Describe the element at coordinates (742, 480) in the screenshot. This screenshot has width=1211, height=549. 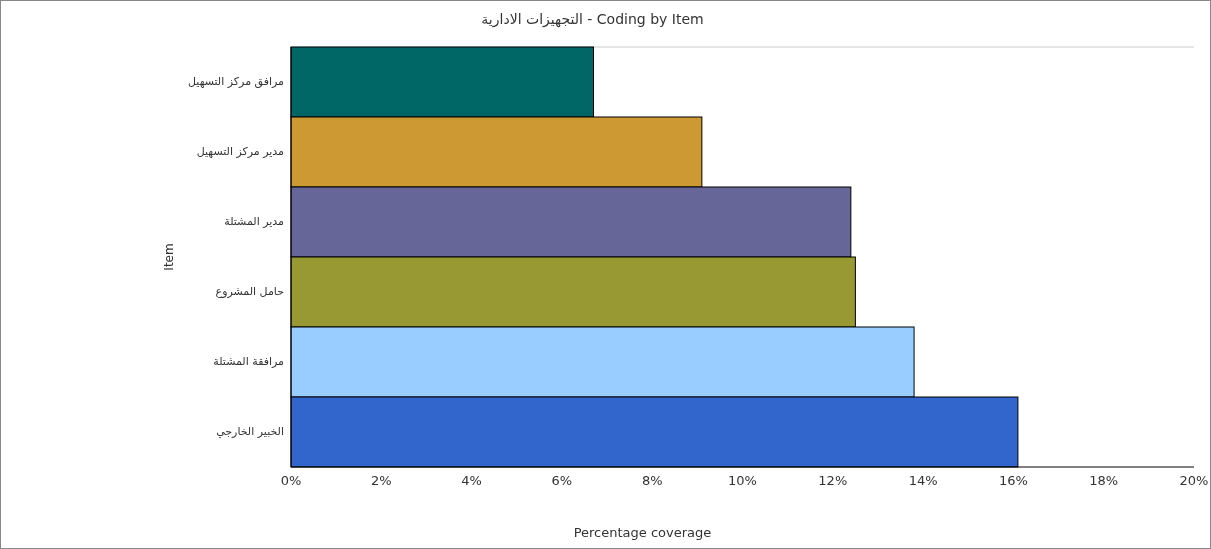
I see `x-tick-label: 10%` at that location.